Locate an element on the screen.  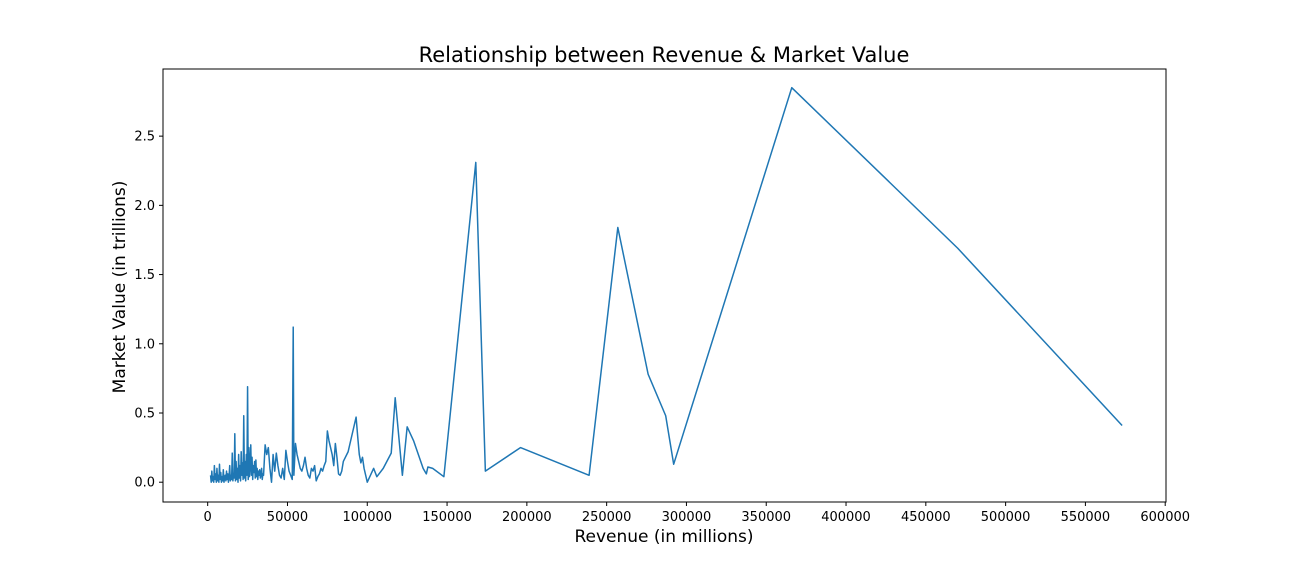
x-tick-label: 300000 is located at coordinates (687, 517).